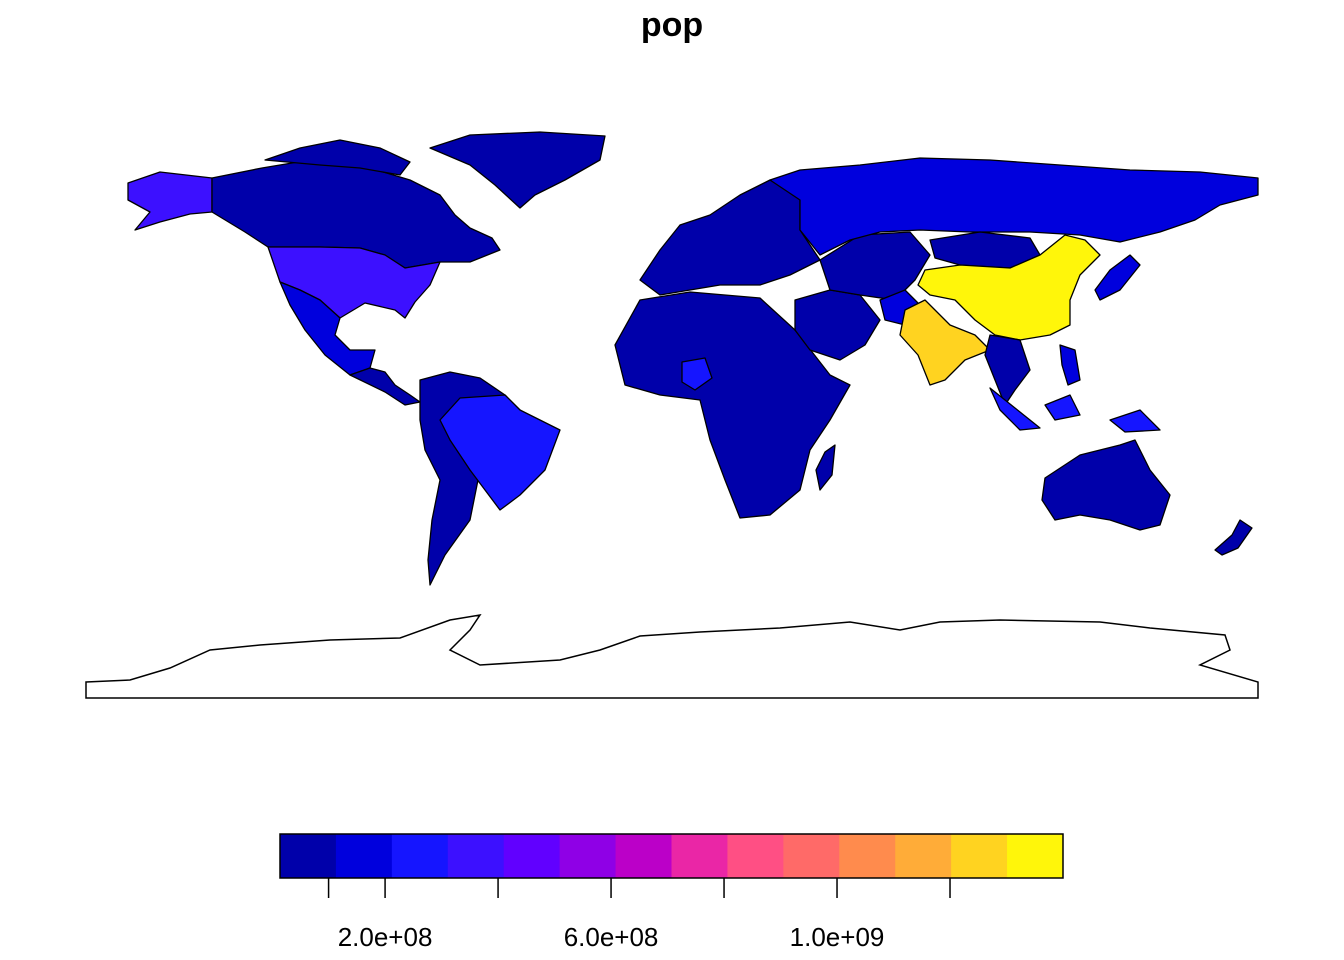 The image size is (1344, 960). What do you see at coordinates (837, 937) in the screenshot?
I see `legend-tick-label: 1.0e+09` at bounding box center [837, 937].